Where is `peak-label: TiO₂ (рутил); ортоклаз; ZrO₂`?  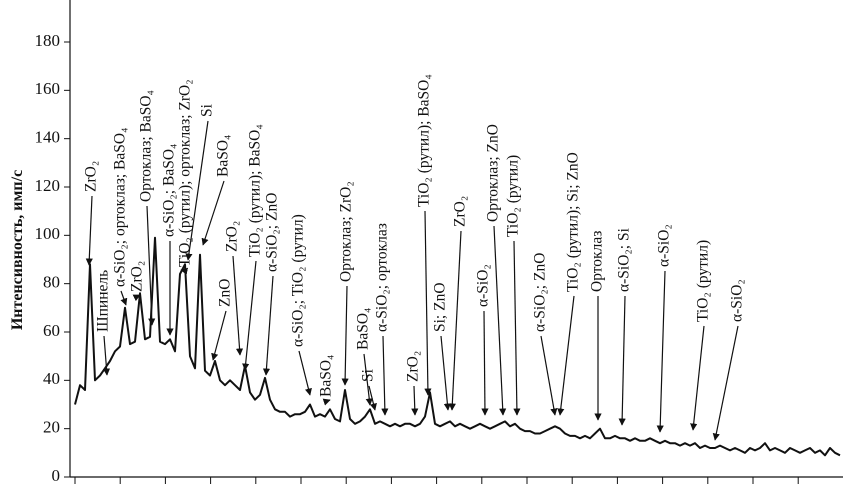 peak-label: TiO₂ (рутил); ортоклаз; ZrO₂ is located at coordinates (185, 173).